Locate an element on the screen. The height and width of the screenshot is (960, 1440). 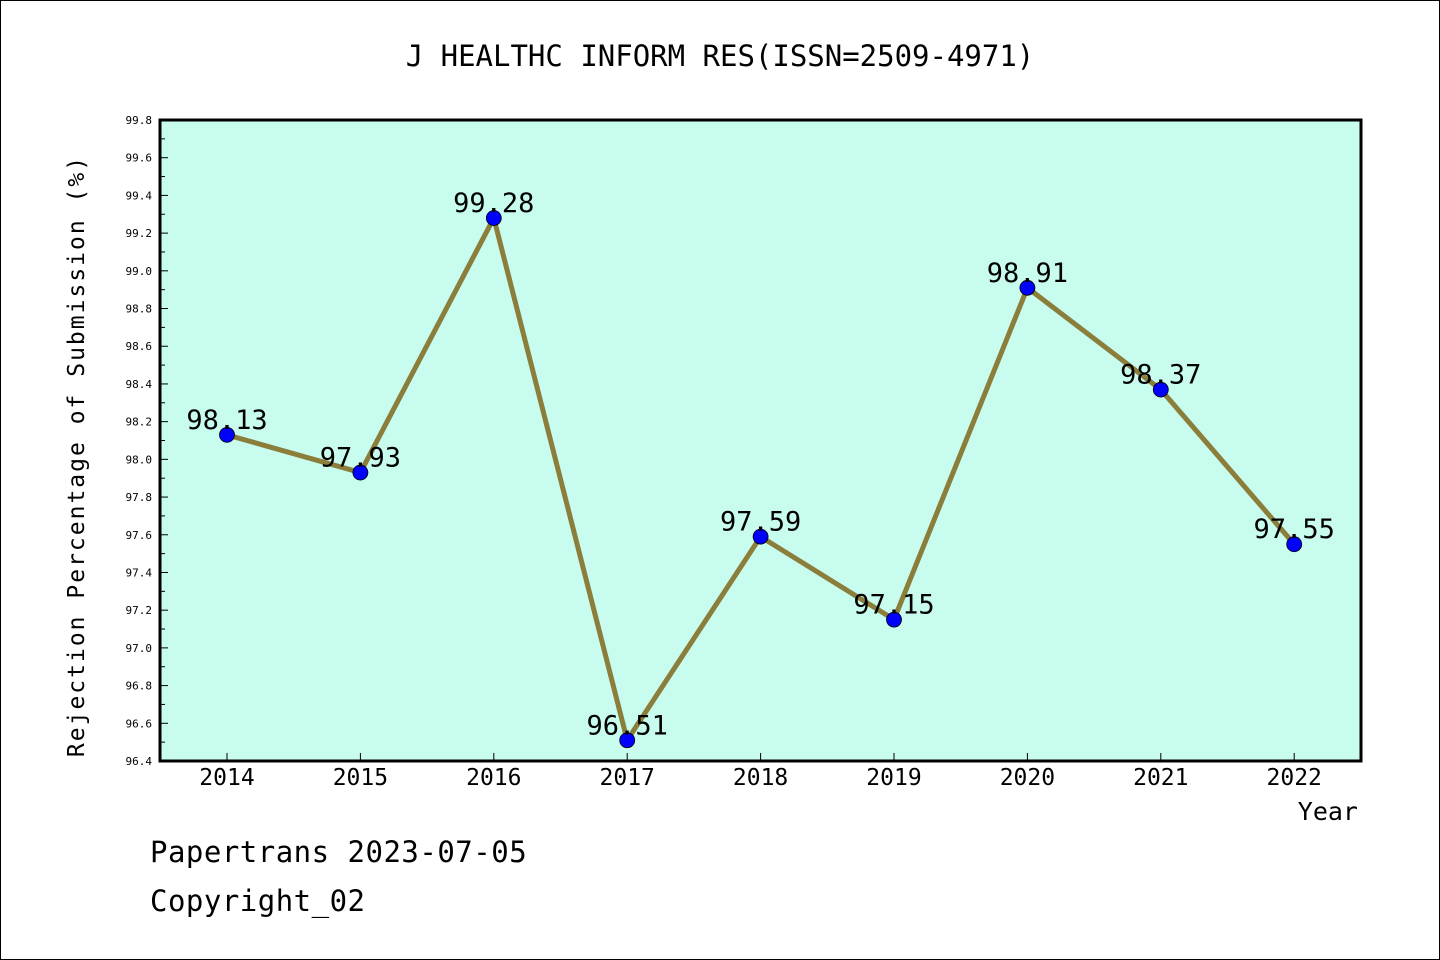
y-tick-label: 98.0 is located at coordinates (139, 459).